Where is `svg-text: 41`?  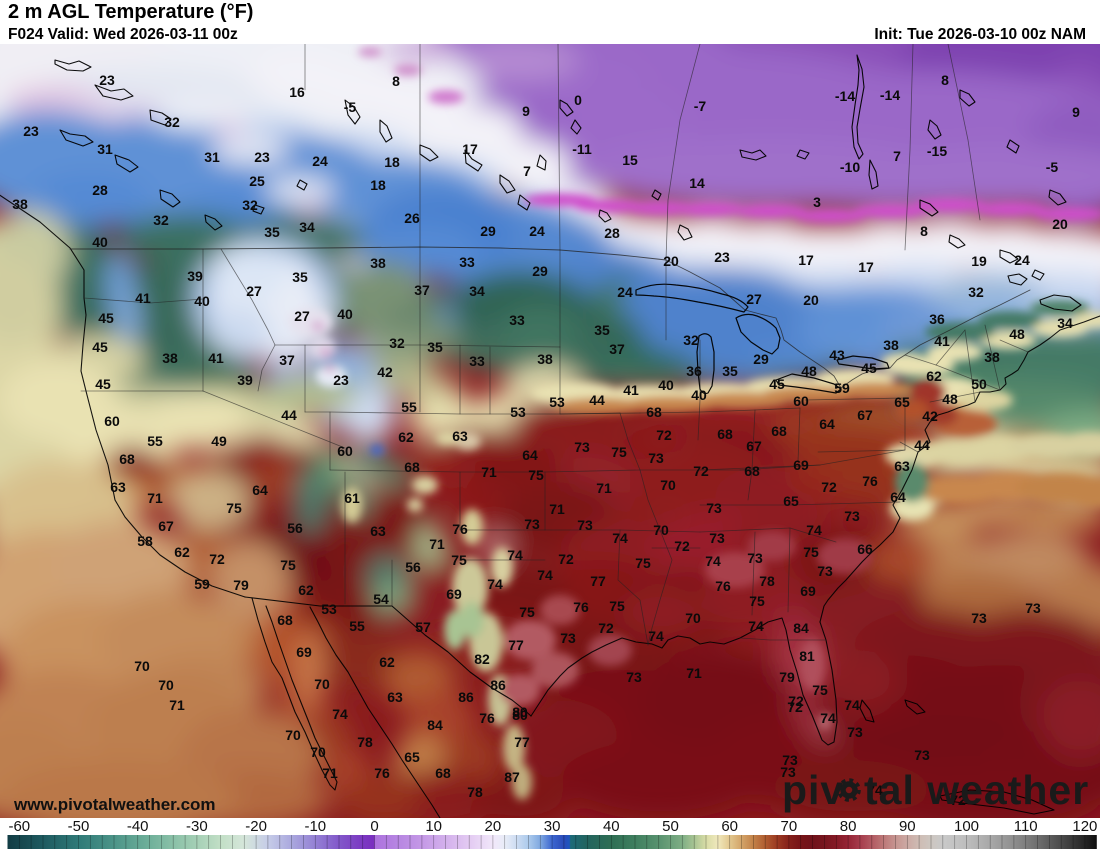 svg-text: 41 is located at coordinates (942, 341).